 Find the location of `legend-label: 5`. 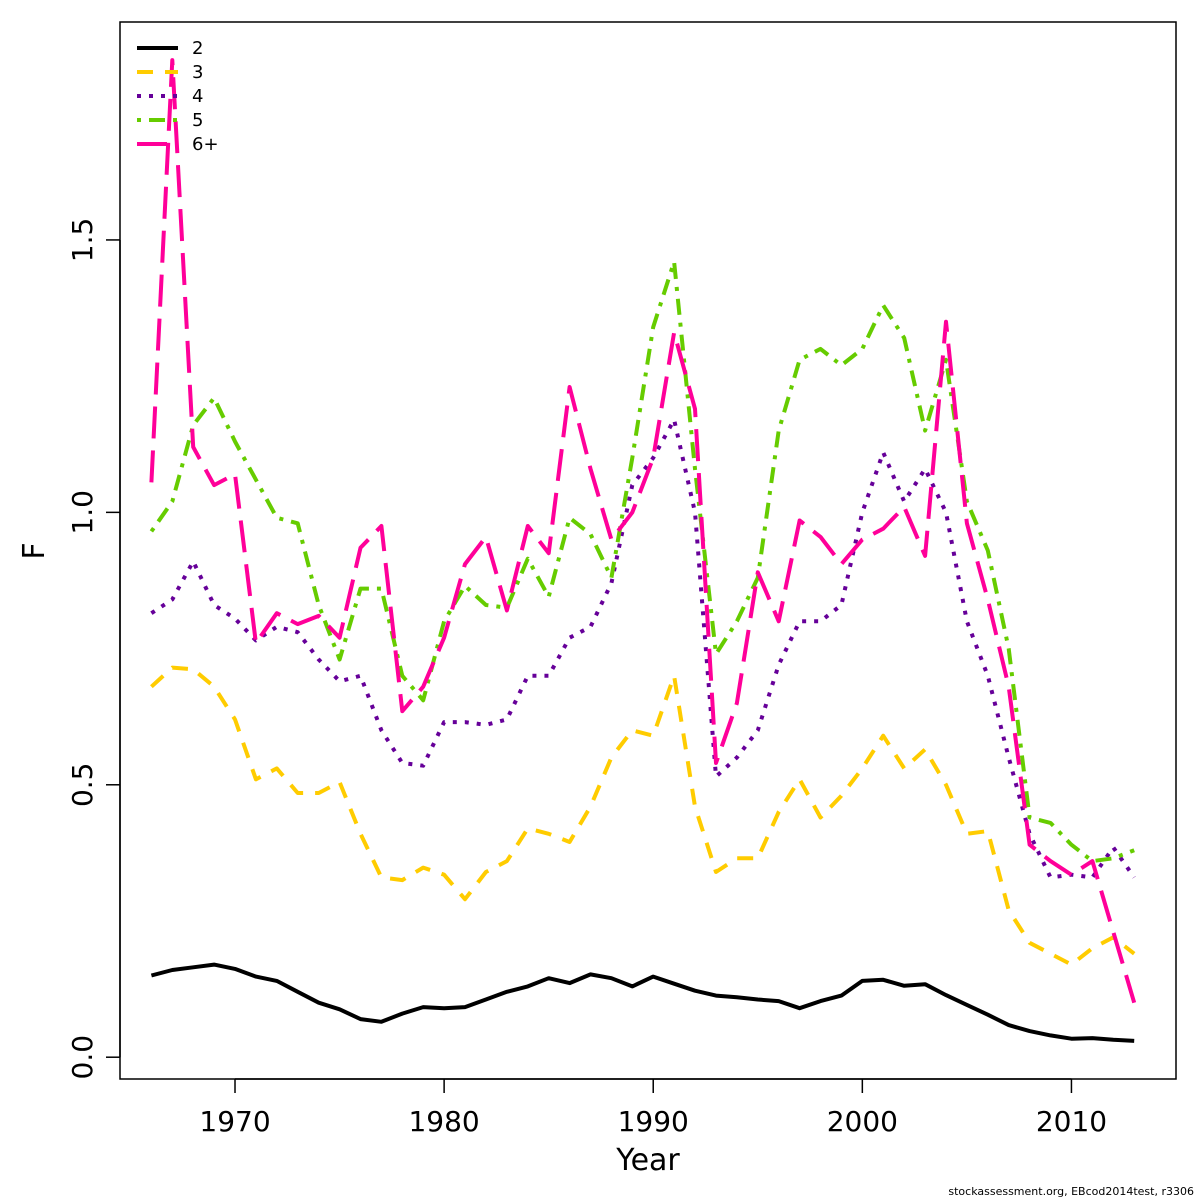

legend-label: 5 is located at coordinates (197, 120).